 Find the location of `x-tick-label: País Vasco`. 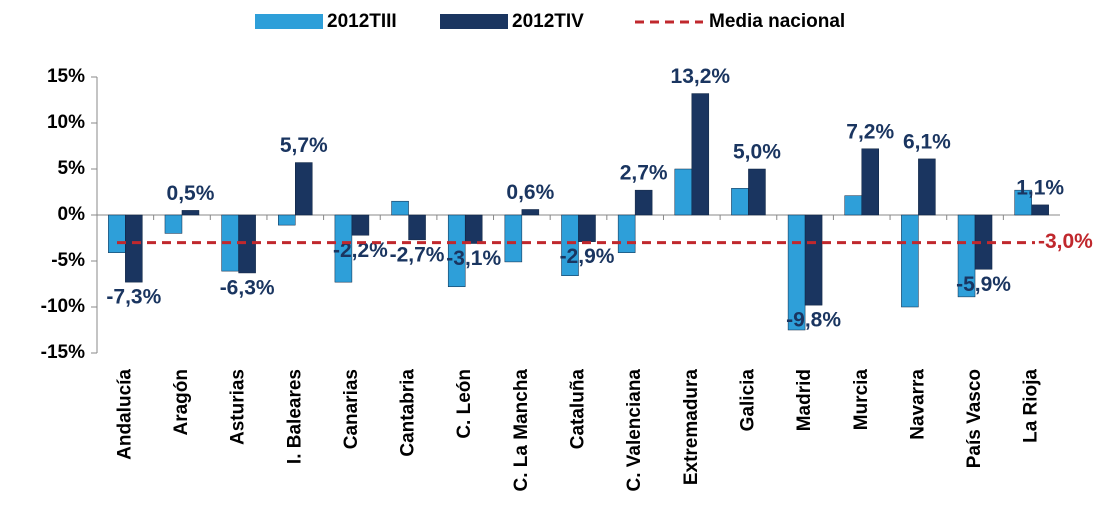

x-tick-label: País Vasco is located at coordinates (974, 418).